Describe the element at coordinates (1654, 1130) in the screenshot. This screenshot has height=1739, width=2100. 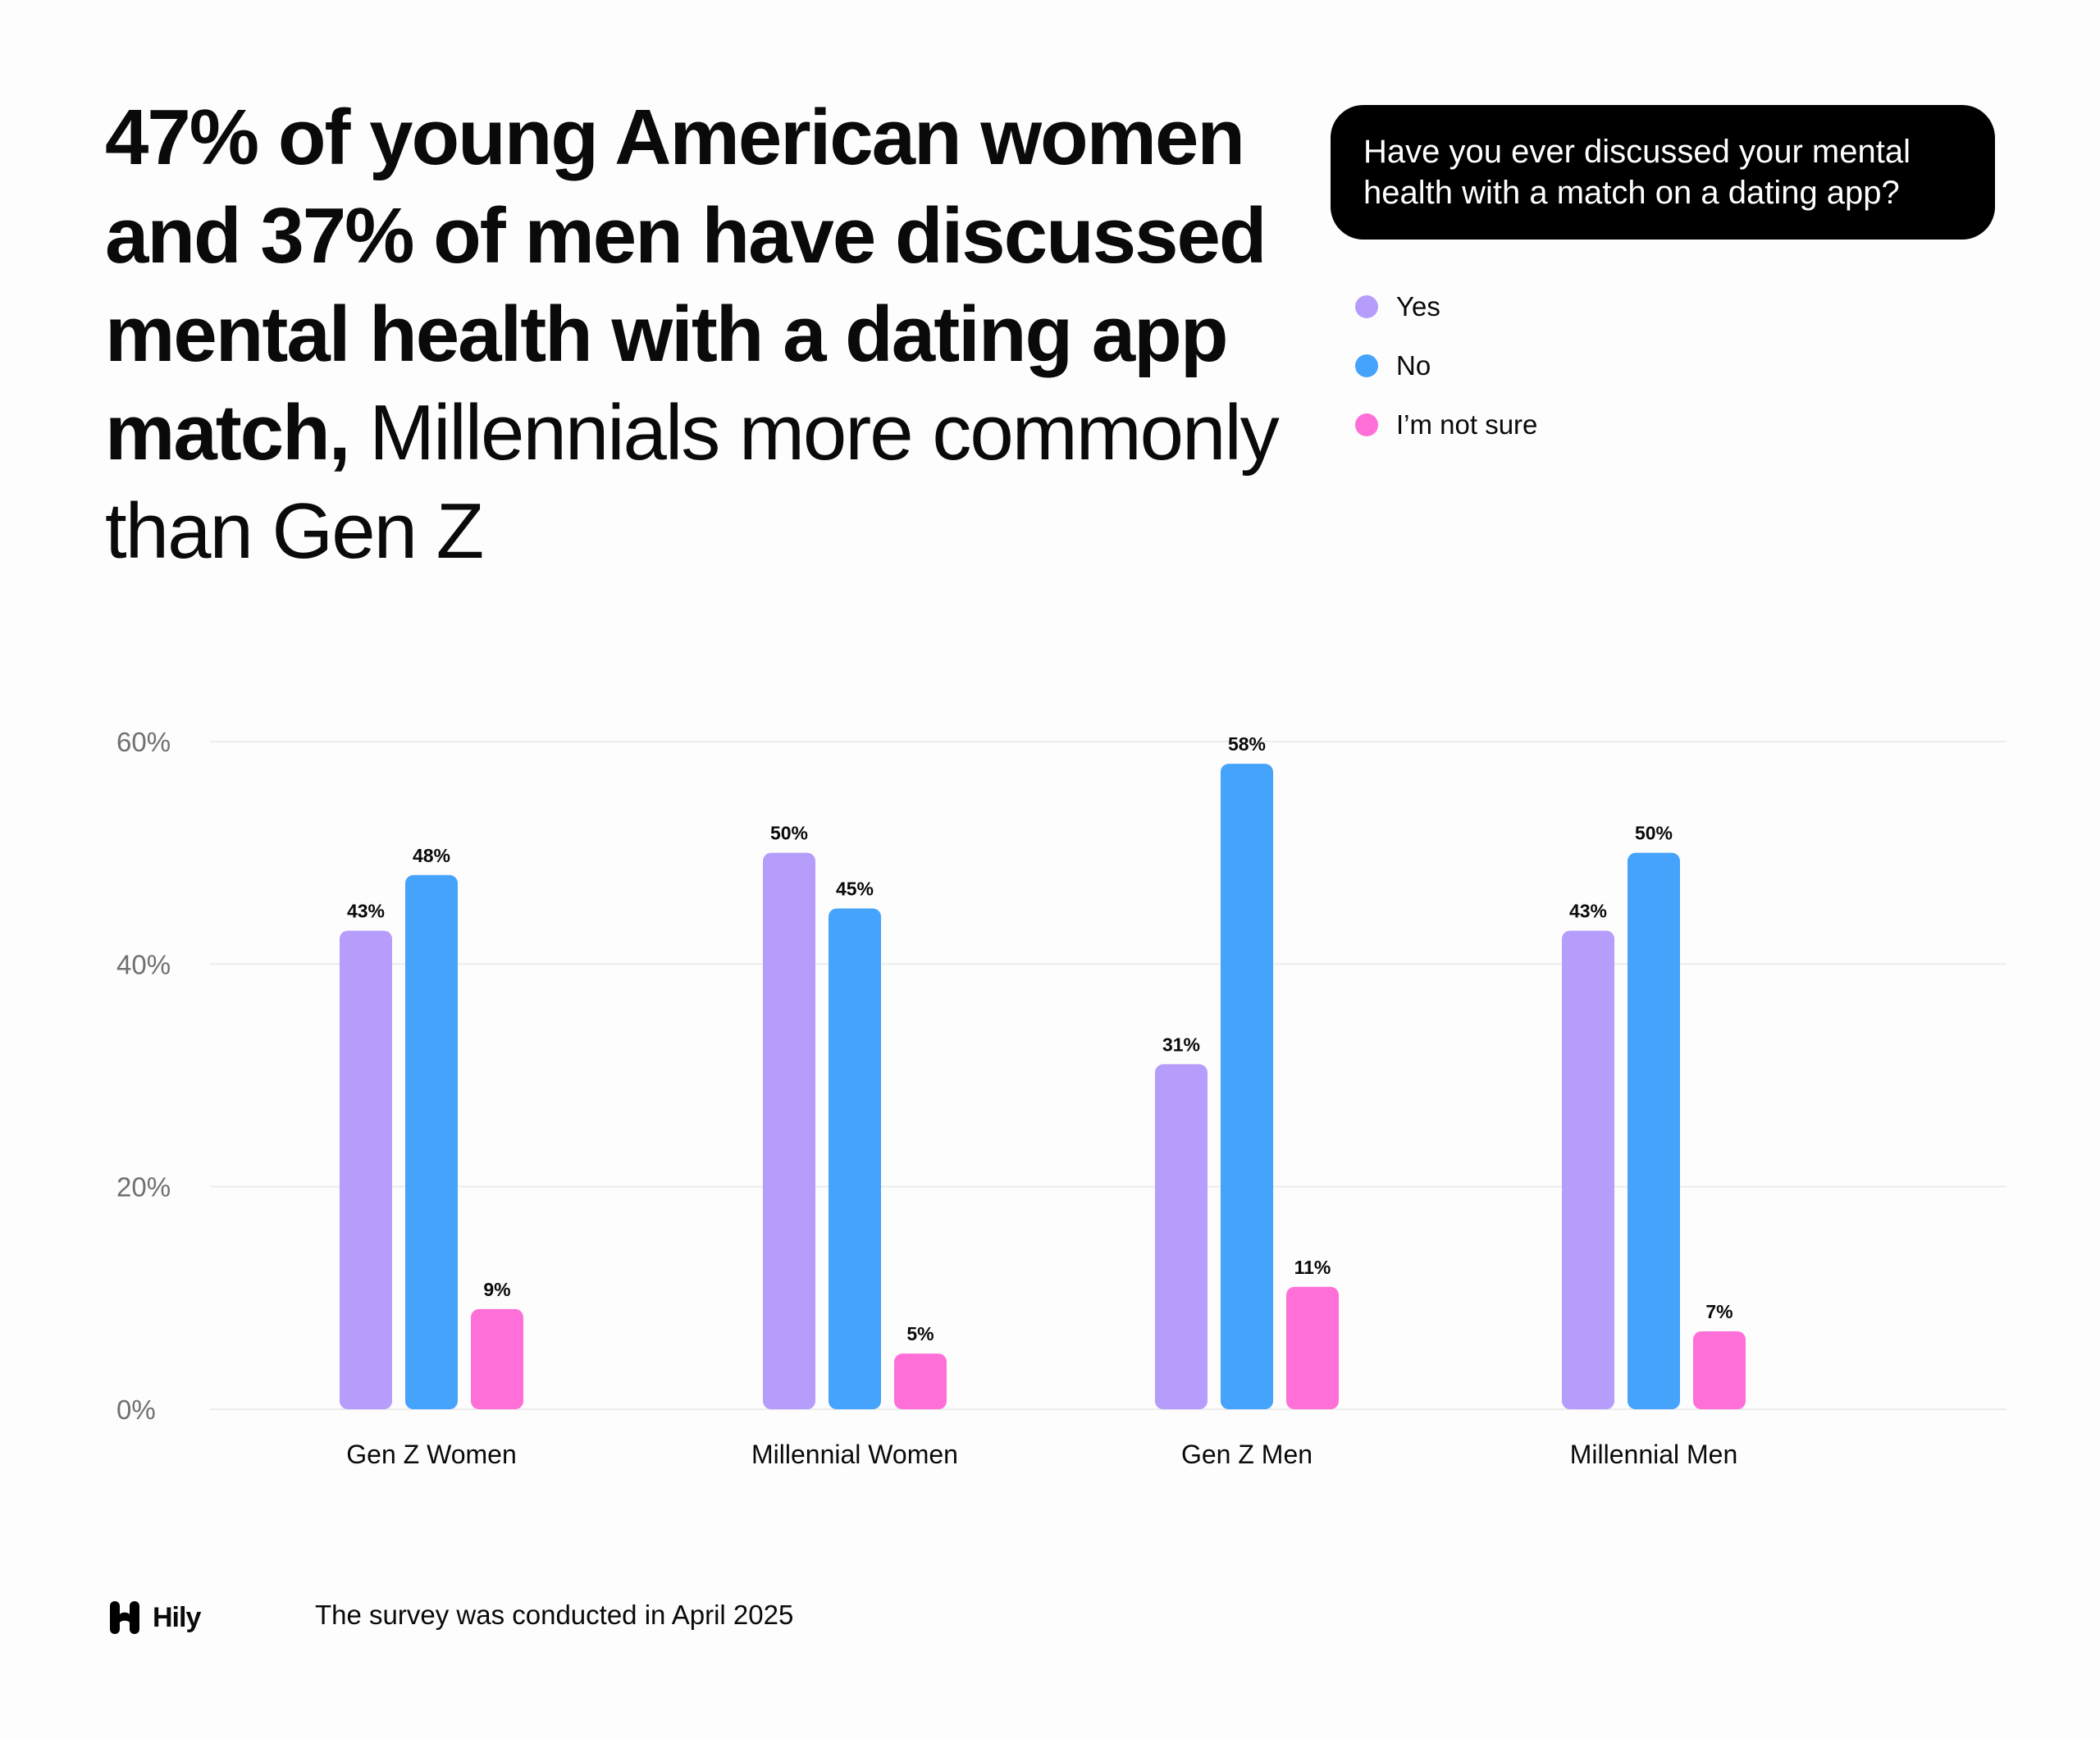
I see `bar-millennial-men-no` at that location.